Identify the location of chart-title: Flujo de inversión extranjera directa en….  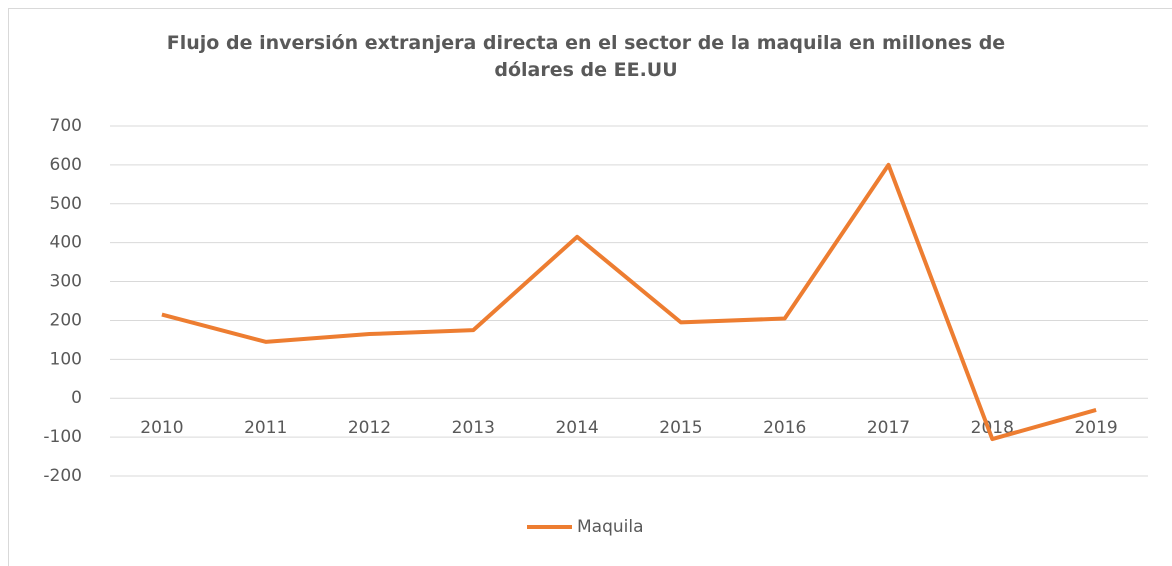
(586, 56).